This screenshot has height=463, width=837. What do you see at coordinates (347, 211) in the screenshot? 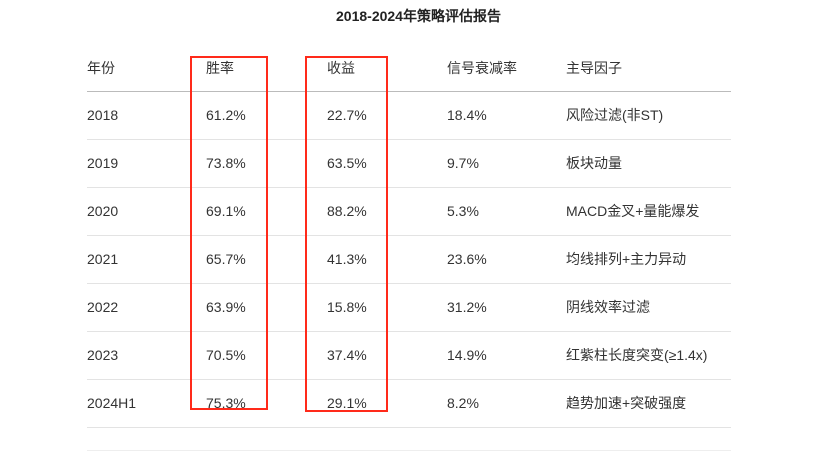
I see `cell-return: 88.2%` at bounding box center [347, 211].